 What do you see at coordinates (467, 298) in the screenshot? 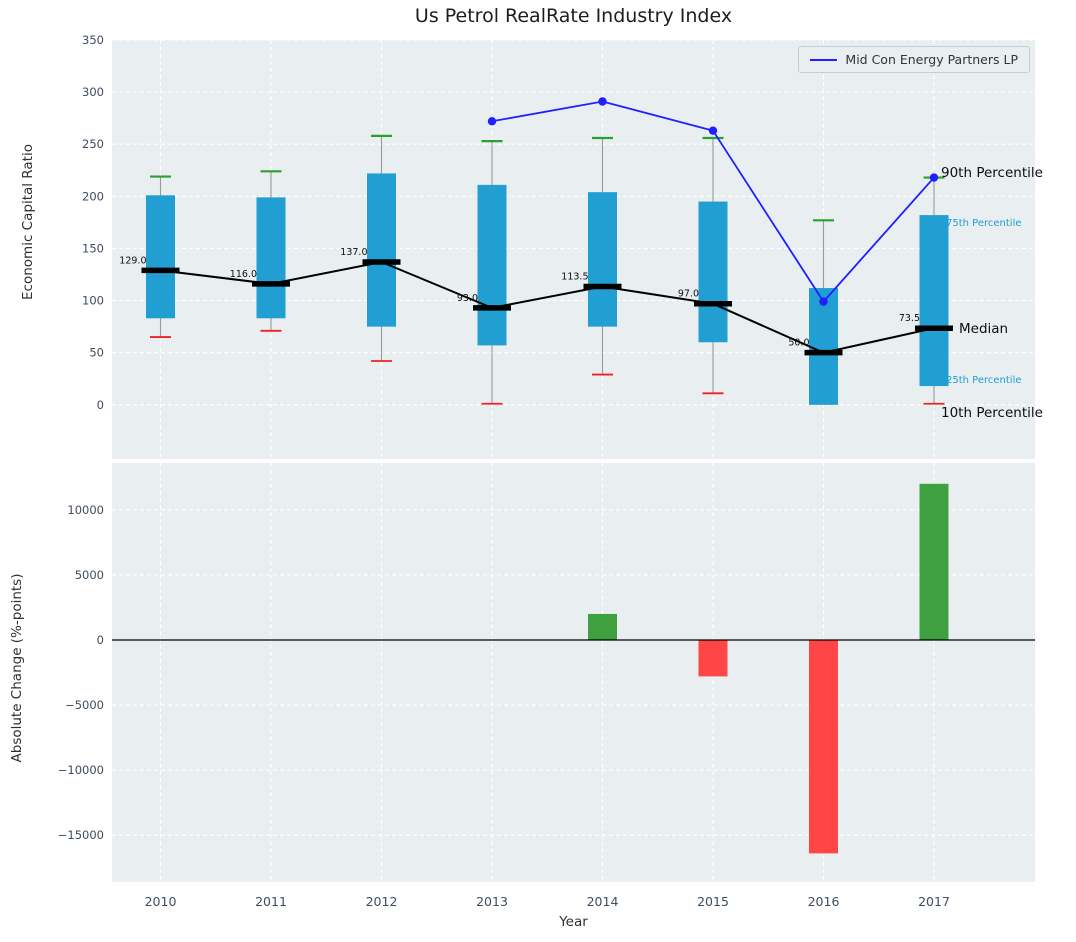
I see `median-value-label: 93.0` at bounding box center [467, 298].